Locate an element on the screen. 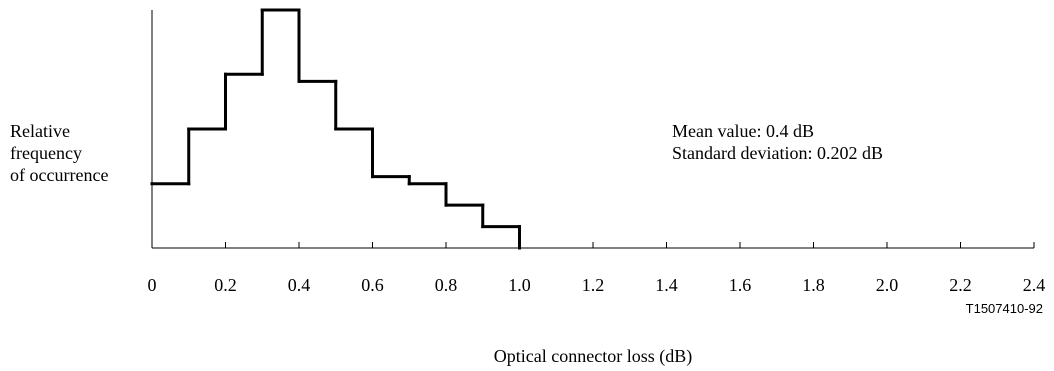 This screenshot has height=371, width=1054. x-tick-label-0: 0 is located at coordinates (152, 285).